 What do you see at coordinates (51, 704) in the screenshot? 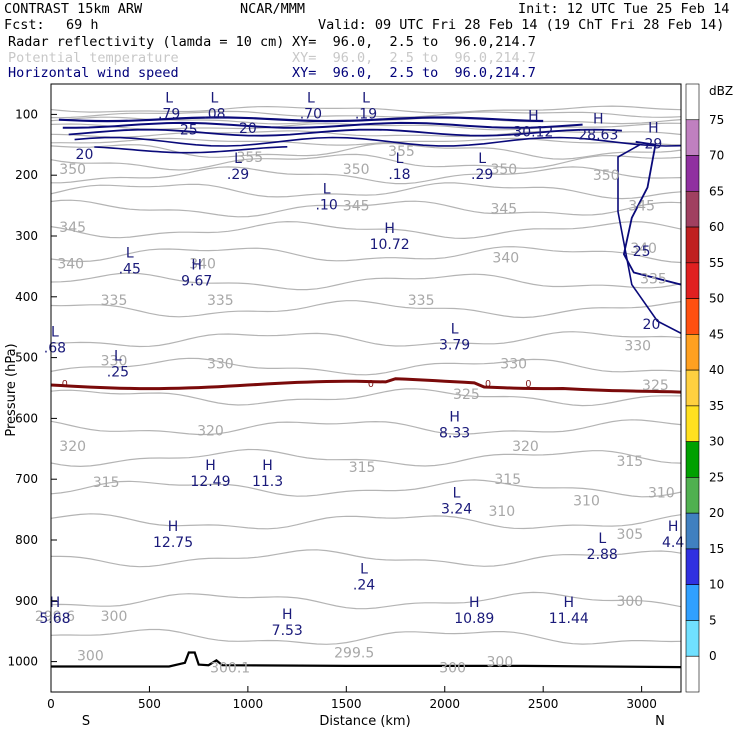
I see `x-tick-label: 0` at bounding box center [51, 704].